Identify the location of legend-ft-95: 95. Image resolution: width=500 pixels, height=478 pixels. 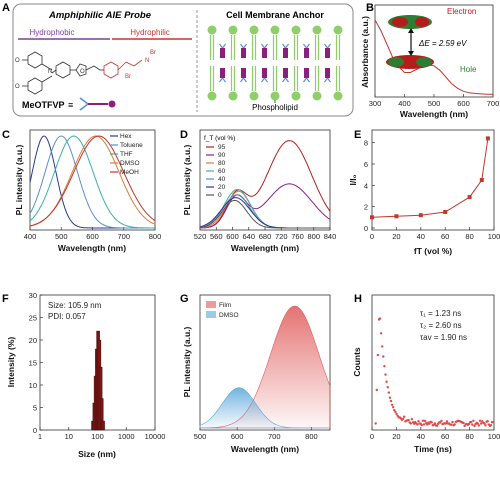
(222, 147).